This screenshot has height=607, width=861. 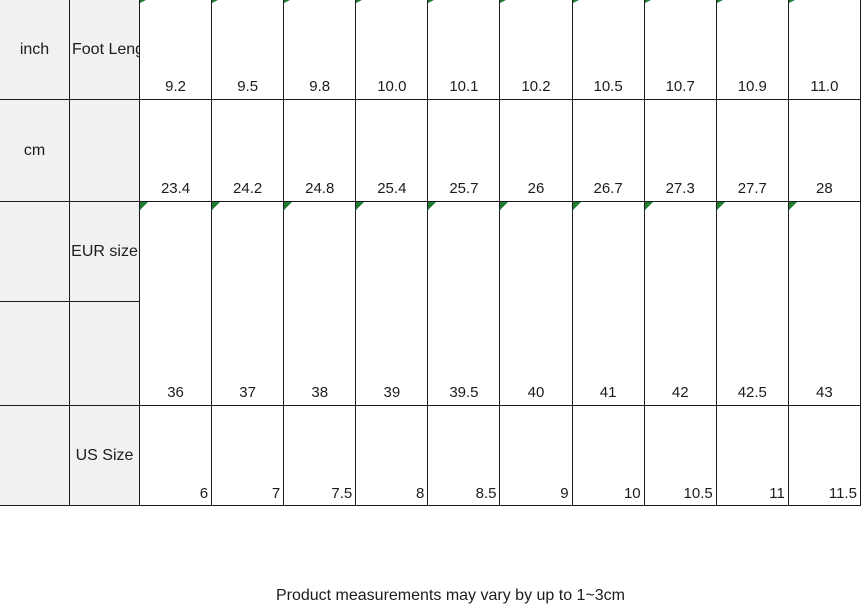 I want to click on cm-value-cell: 25.7, so click(x=464, y=151).